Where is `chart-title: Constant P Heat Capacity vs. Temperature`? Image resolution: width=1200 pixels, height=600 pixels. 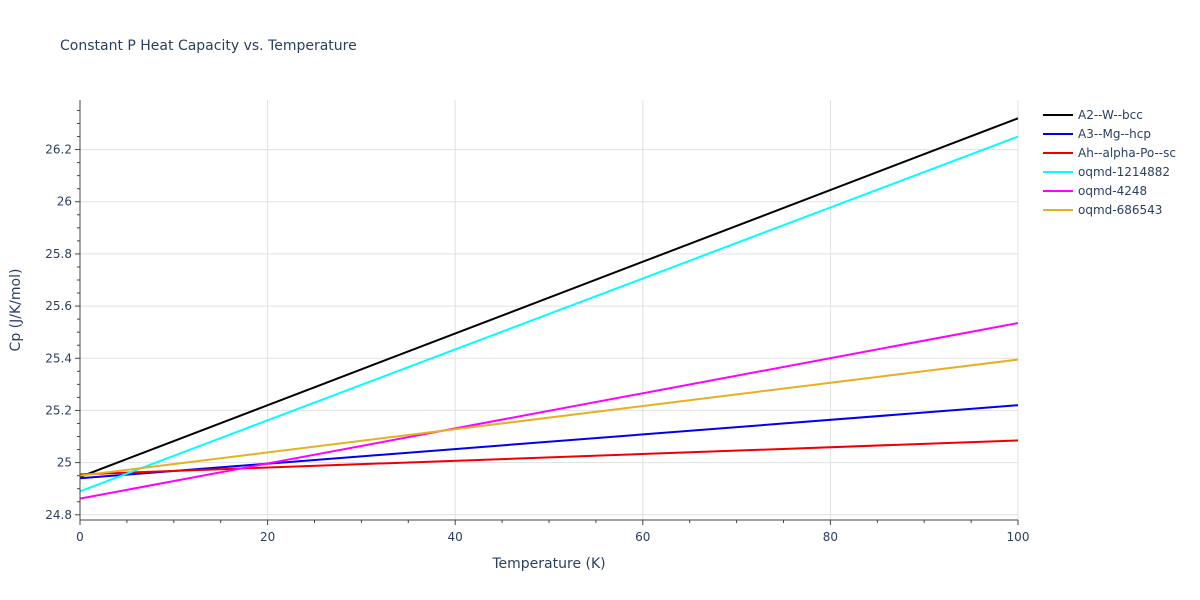
chart-title: Constant P Heat Capacity vs. Temperature is located at coordinates (208, 46).